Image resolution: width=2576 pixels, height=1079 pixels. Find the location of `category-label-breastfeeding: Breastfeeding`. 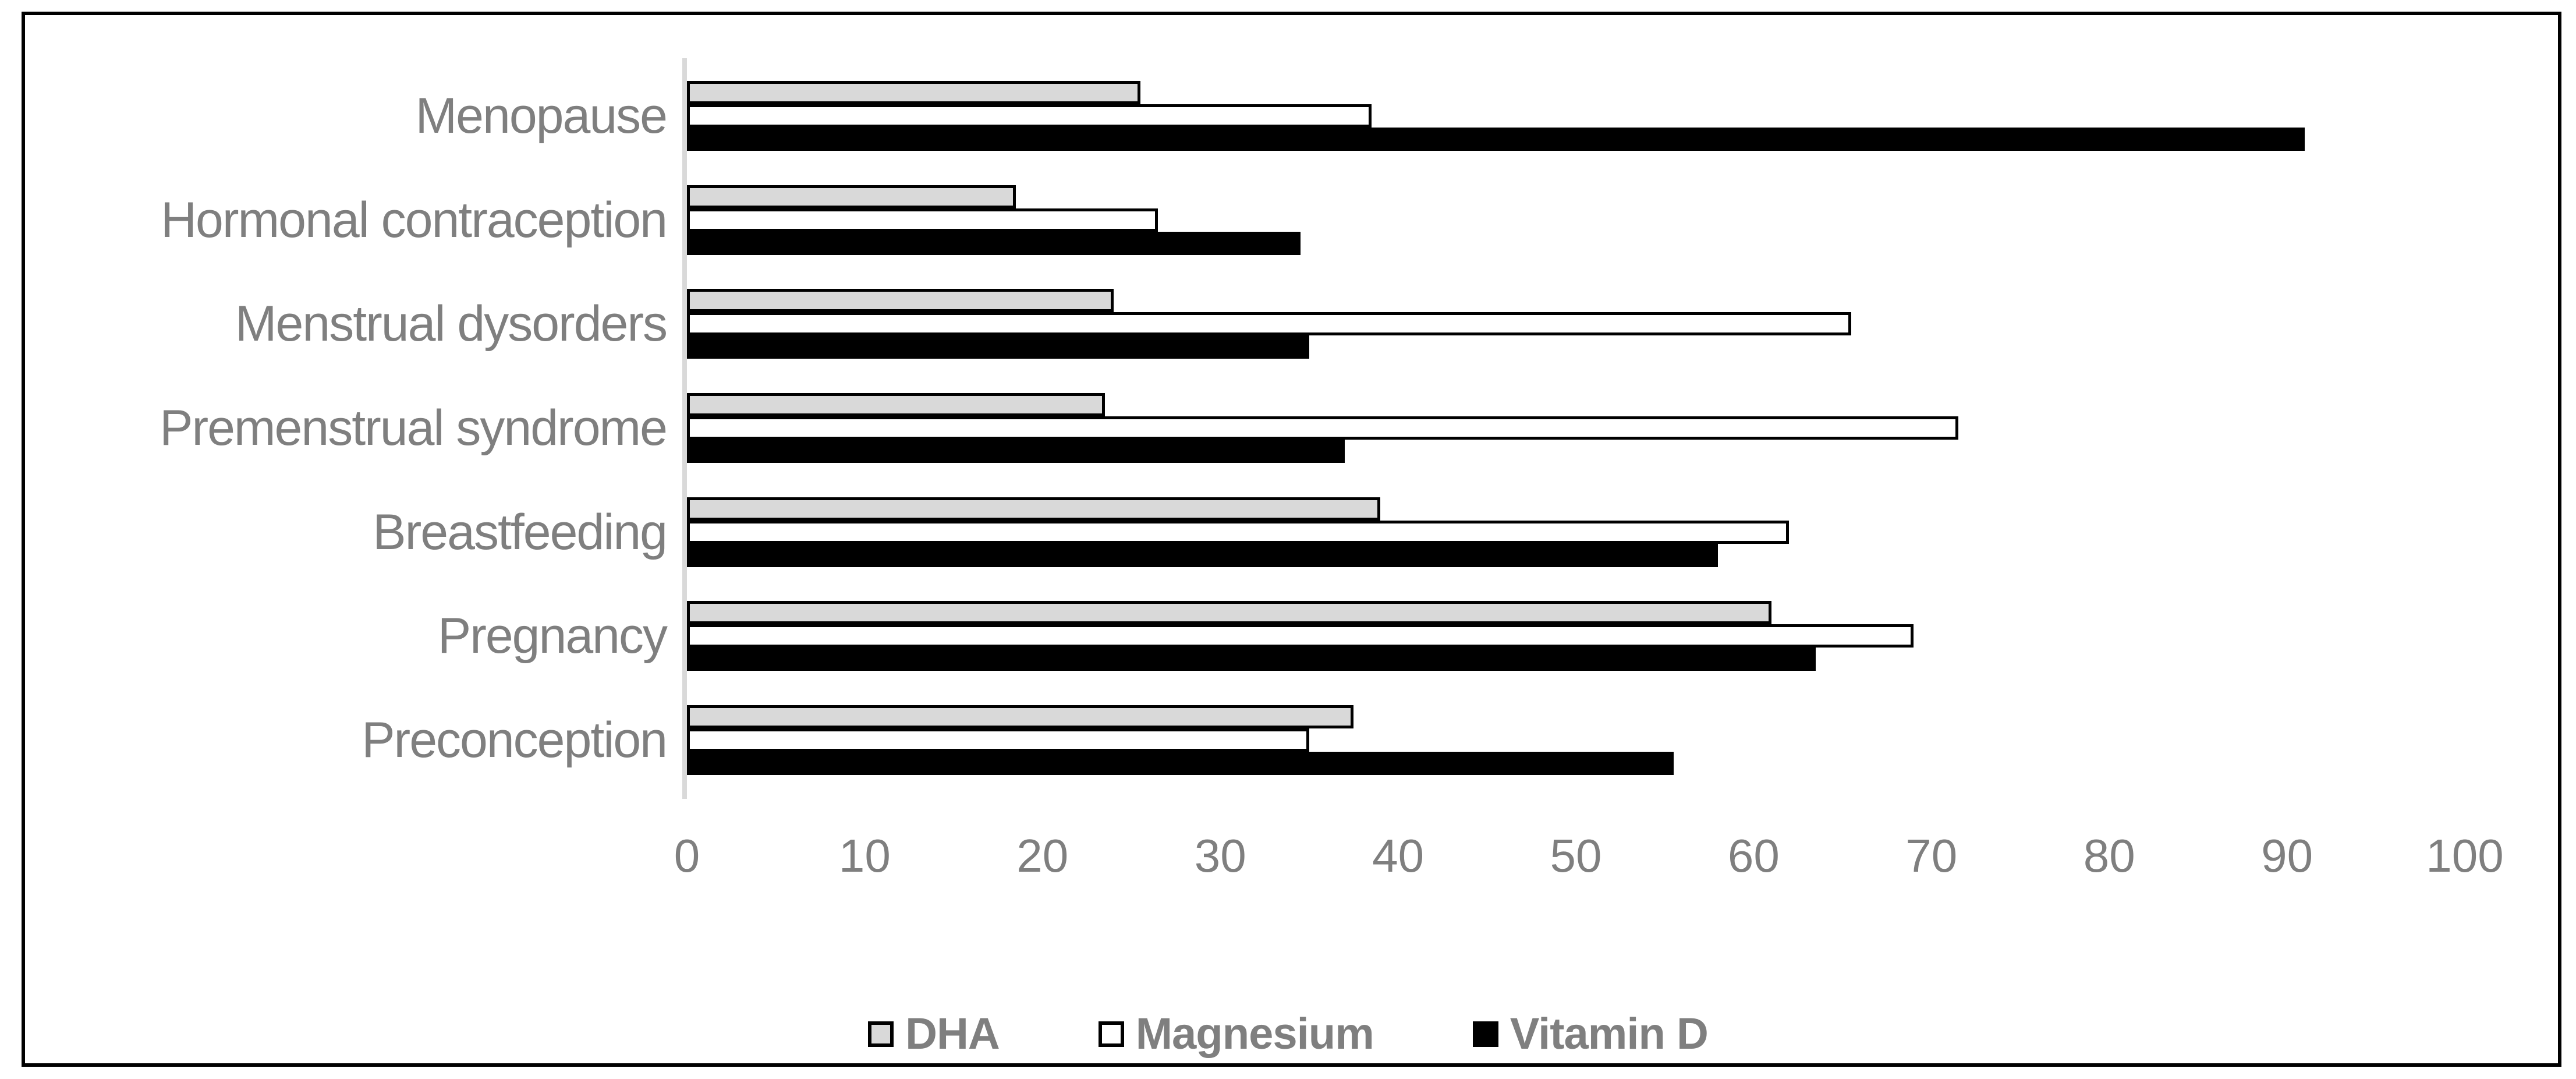

category-label-breastfeeding: Breastfeeding is located at coordinates (520, 532).